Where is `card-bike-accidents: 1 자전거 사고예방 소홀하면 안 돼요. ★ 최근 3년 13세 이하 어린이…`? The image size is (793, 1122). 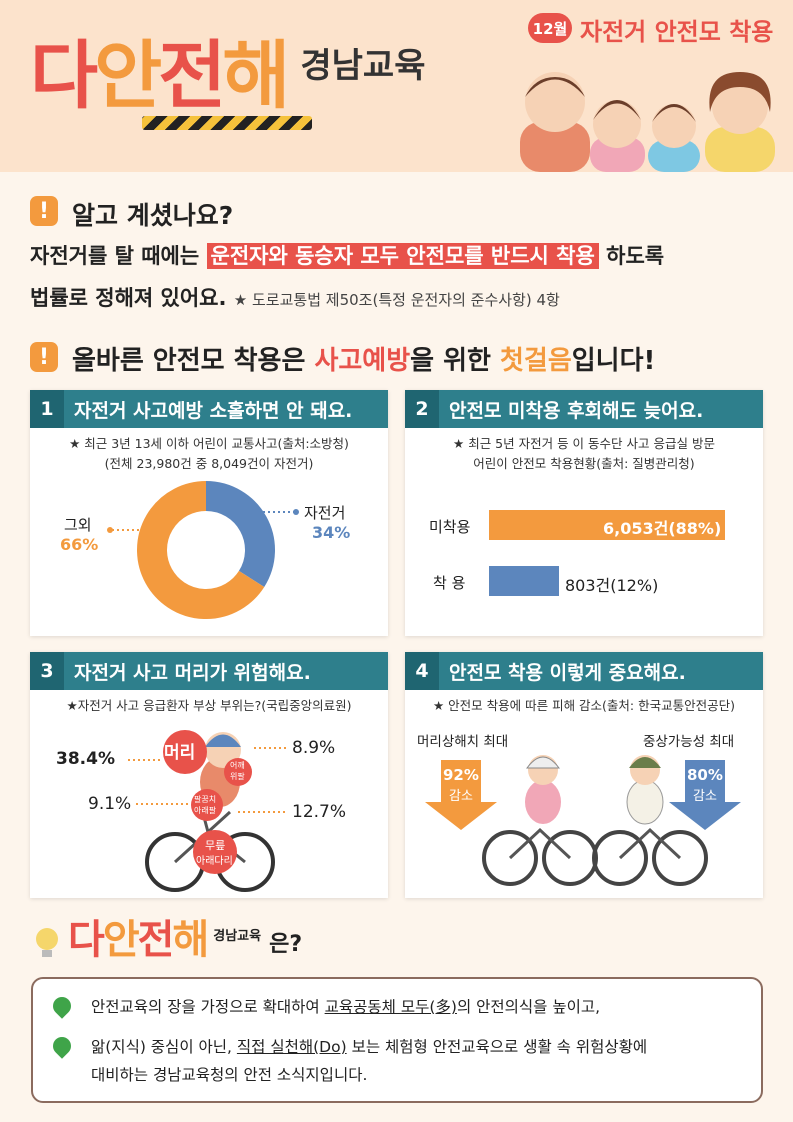 card-bike-accidents: 1 자전거 사고예방 소홀하면 안 돼요. ★ 최근 3년 13세 이하 어린이… is located at coordinates (209, 513).